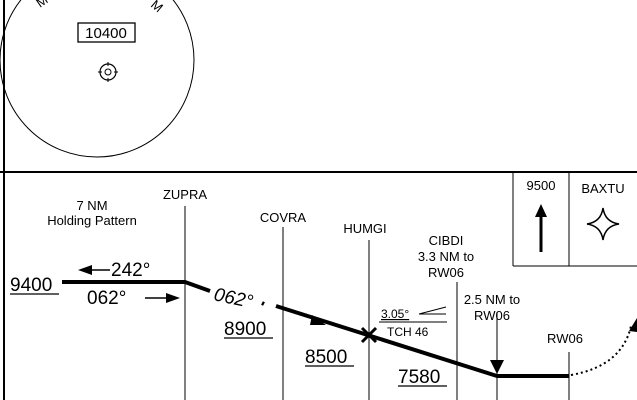 The width and height of the screenshot is (637, 400). I want to click on msa-altitude-box, so click(106, 32).